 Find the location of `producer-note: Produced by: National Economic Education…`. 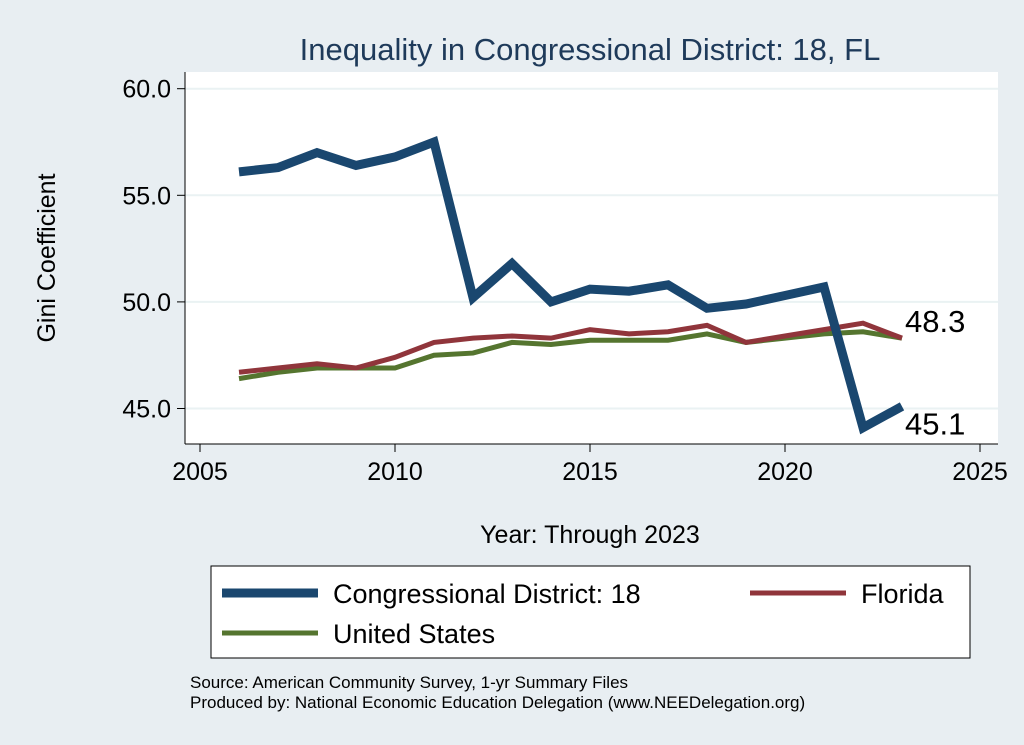

producer-note: Produced by: National Economic Education… is located at coordinates (497, 702).